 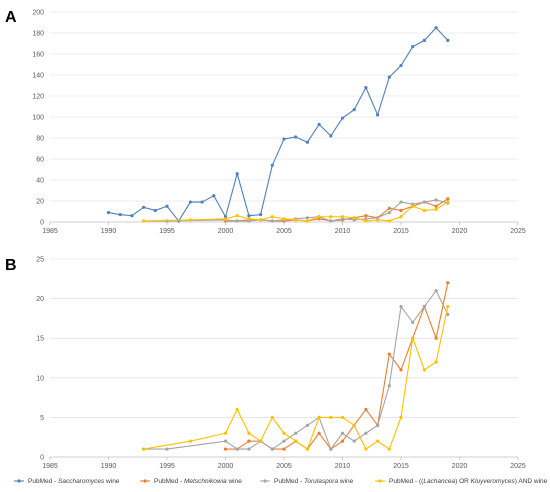 I want to click on legend-entry: PubMed - Metschnikowia wine, so click(x=198, y=481).